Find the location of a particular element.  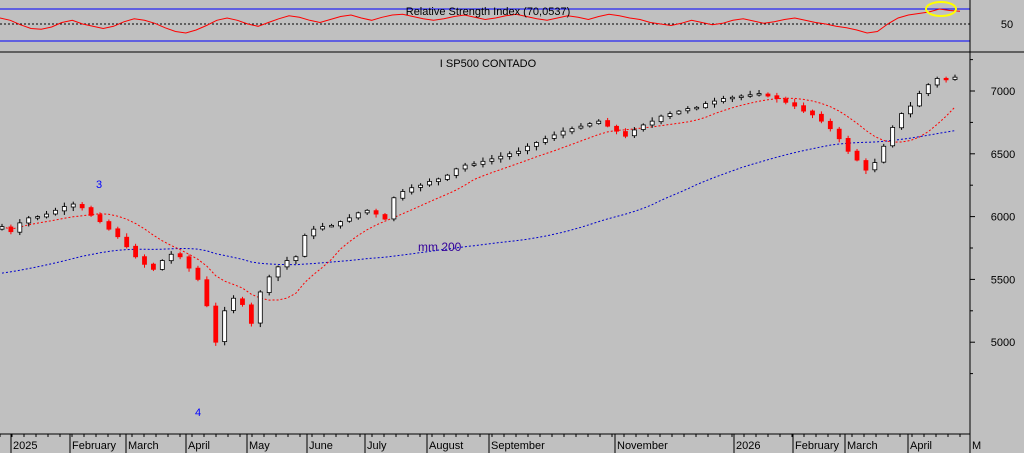

y-tick-label: 6500 is located at coordinates (1003, 155).